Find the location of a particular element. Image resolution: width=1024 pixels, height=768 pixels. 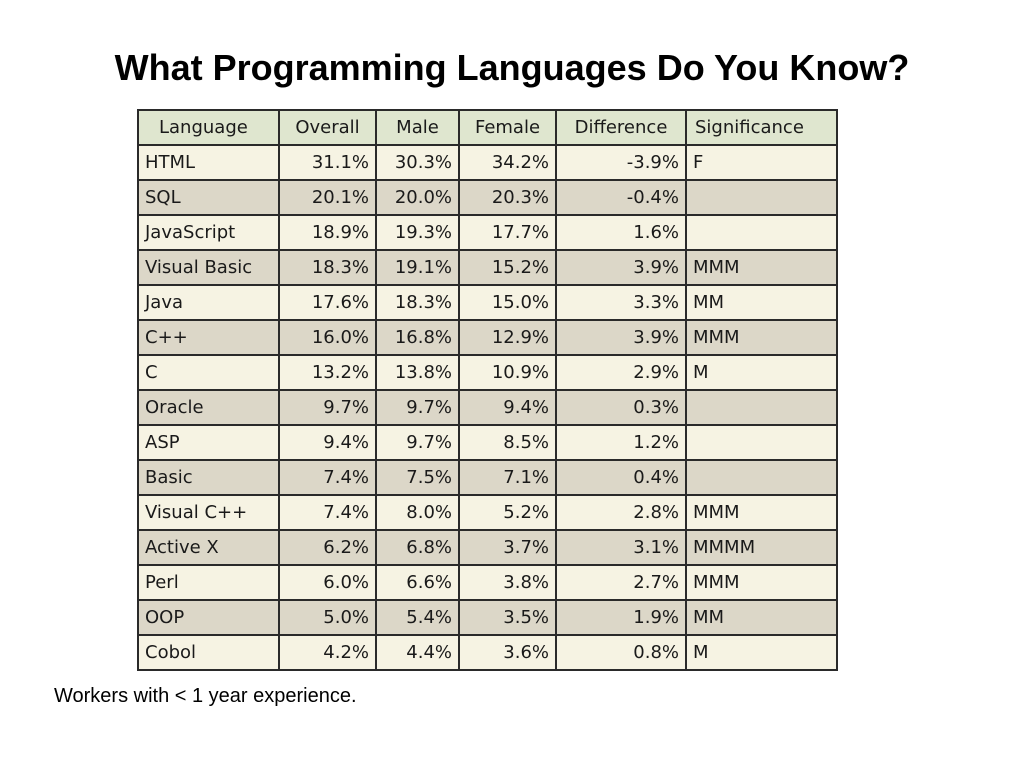

table-row: Active X 6.2% 6.8% 3.7% 3.1% MMMM is located at coordinates (487, 547).